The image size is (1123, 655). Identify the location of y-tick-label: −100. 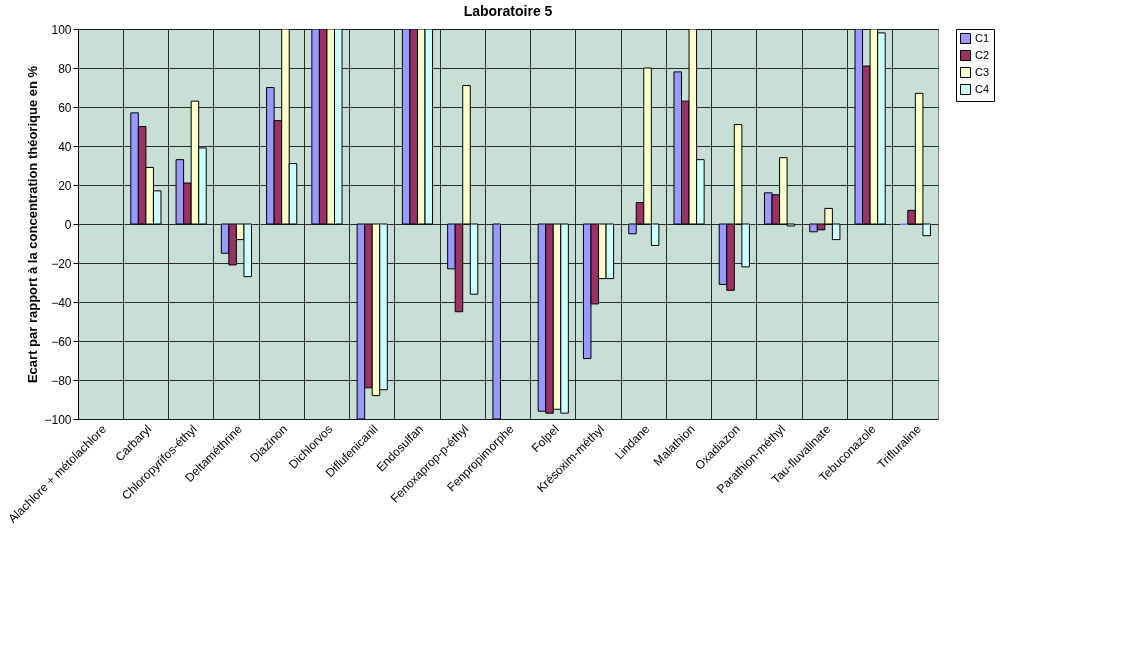
(58, 419).